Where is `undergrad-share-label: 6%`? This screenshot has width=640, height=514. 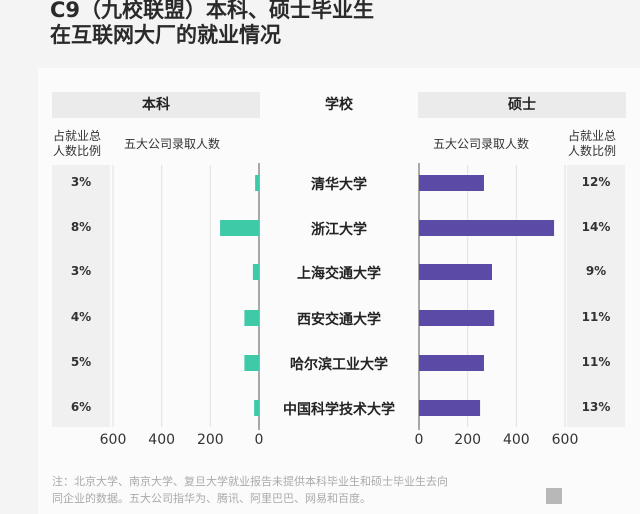
undergrad-share-label: 6% is located at coordinates (81, 407).